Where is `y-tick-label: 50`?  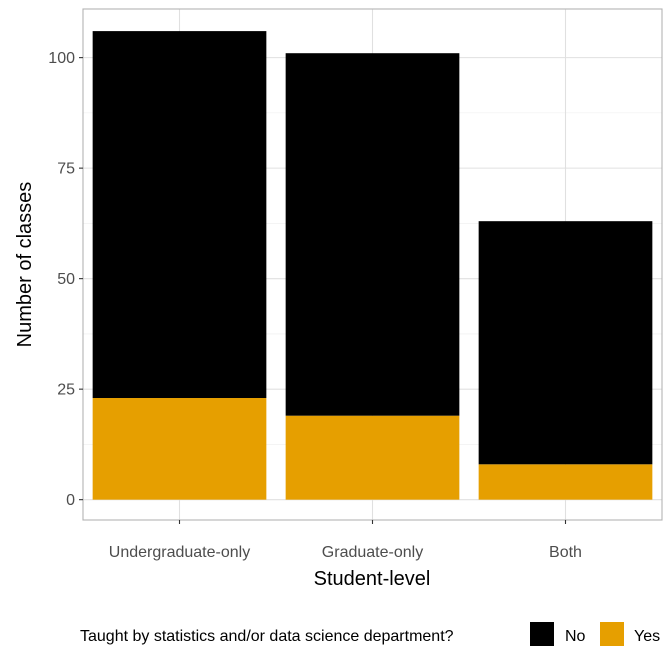
y-tick-label: 50 is located at coordinates (66, 279).